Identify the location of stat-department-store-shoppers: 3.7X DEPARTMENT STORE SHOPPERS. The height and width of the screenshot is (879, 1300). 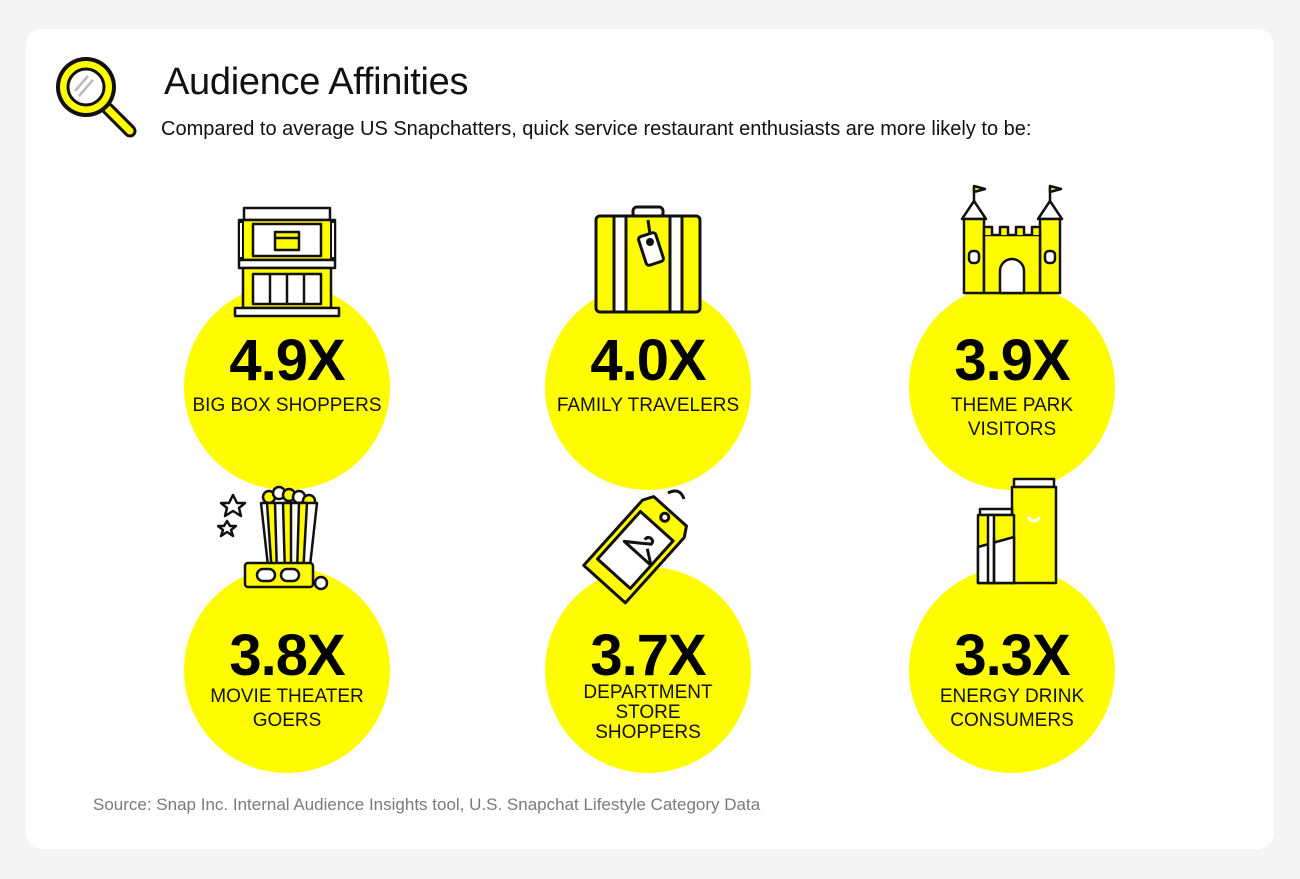
(648, 632).